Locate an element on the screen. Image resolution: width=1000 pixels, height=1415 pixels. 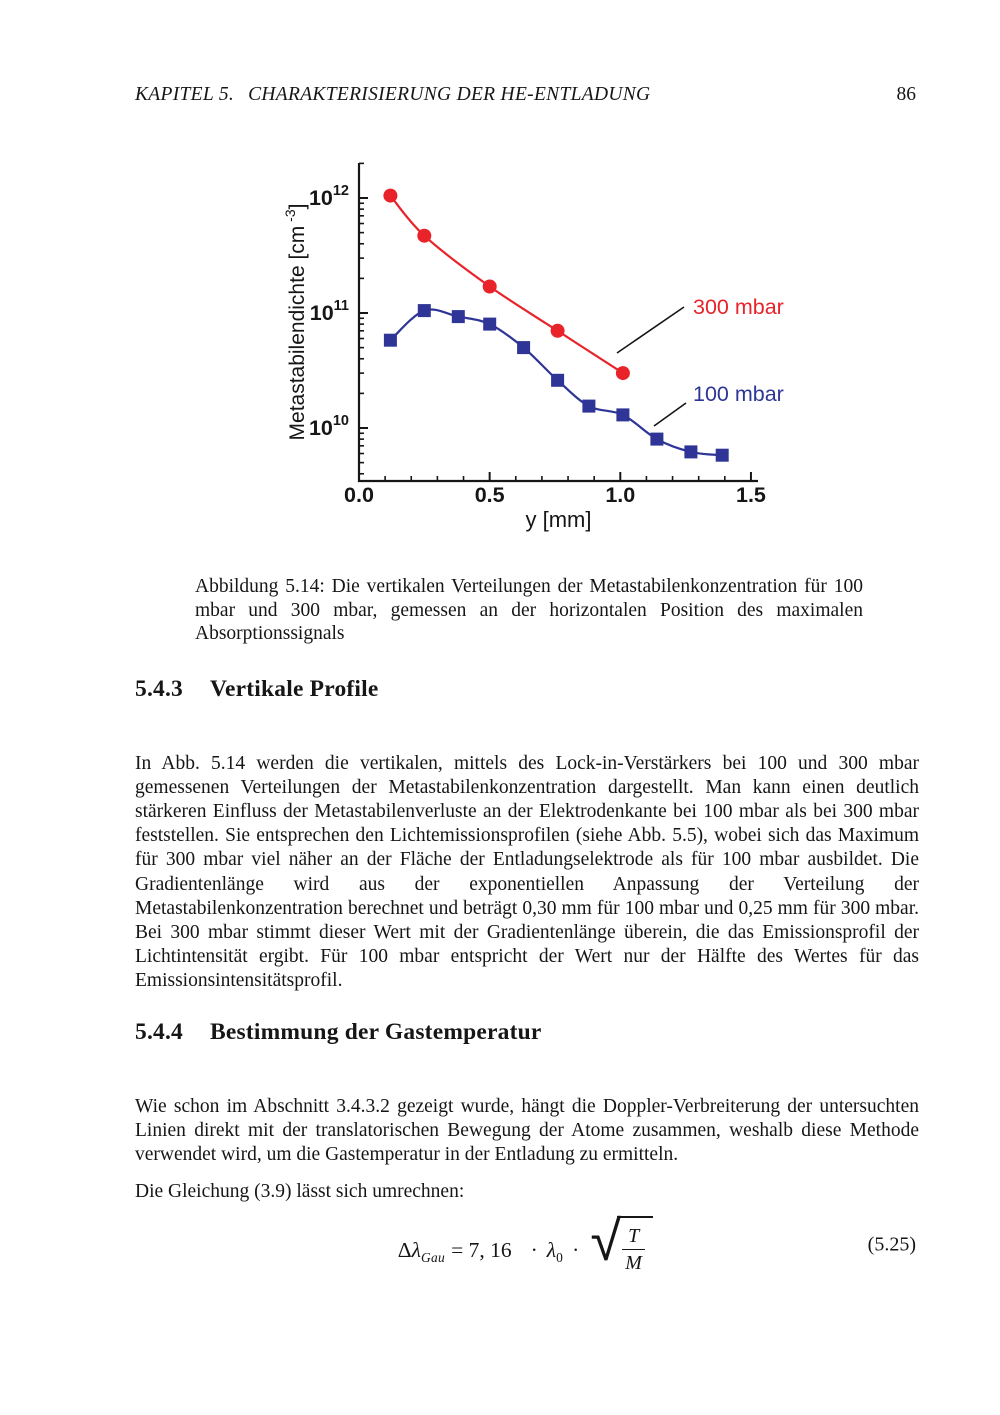
x-tick-label: 0.5 is located at coordinates (490, 495).